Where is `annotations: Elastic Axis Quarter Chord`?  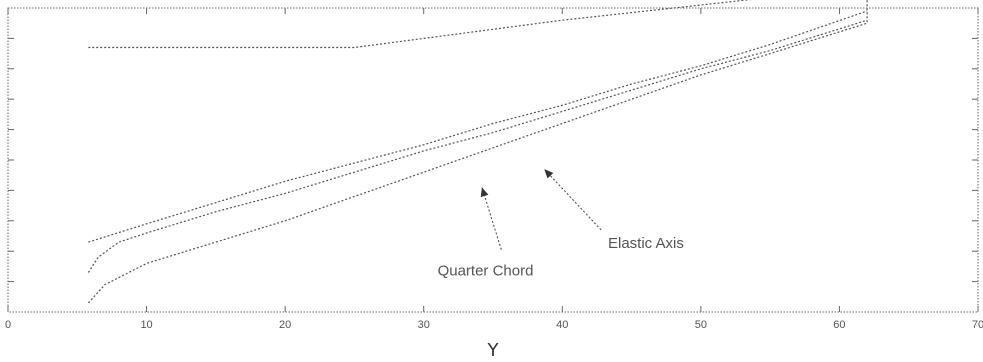 annotations: Elastic Axis Quarter Chord is located at coordinates (561, 224).